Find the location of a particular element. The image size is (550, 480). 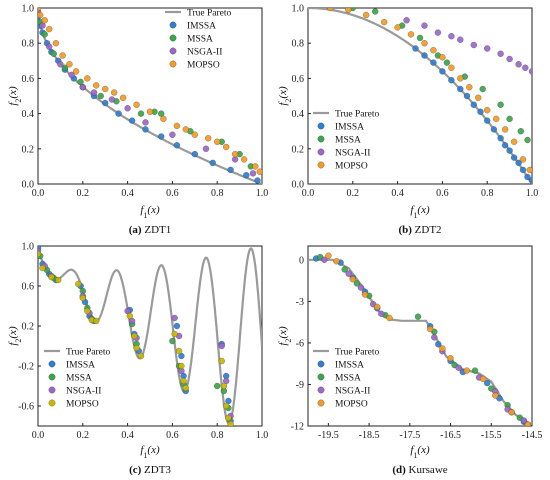

legend-swatch-nsga-ii is located at coordinates (52, 390).